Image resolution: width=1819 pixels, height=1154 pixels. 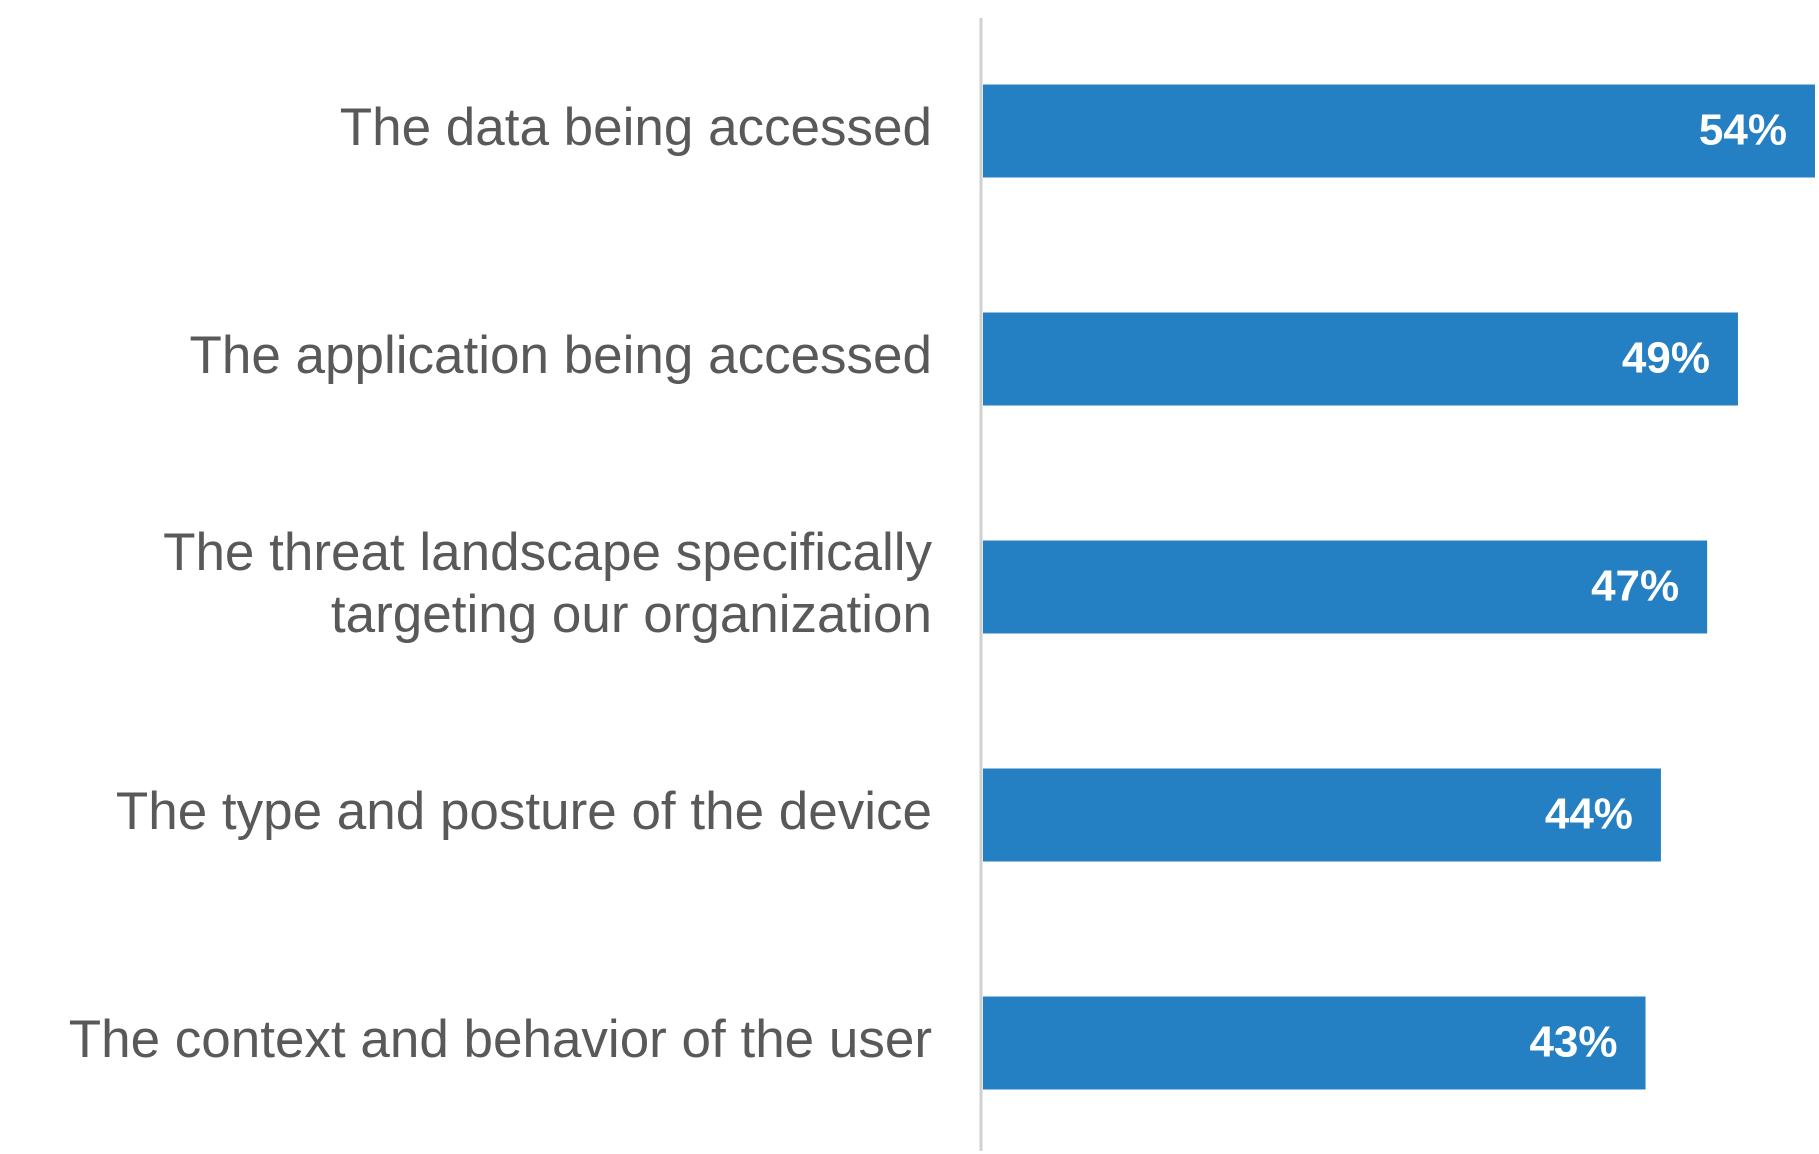 What do you see at coordinates (1573, 1042) in the screenshot?
I see `value-label: 43%` at bounding box center [1573, 1042].